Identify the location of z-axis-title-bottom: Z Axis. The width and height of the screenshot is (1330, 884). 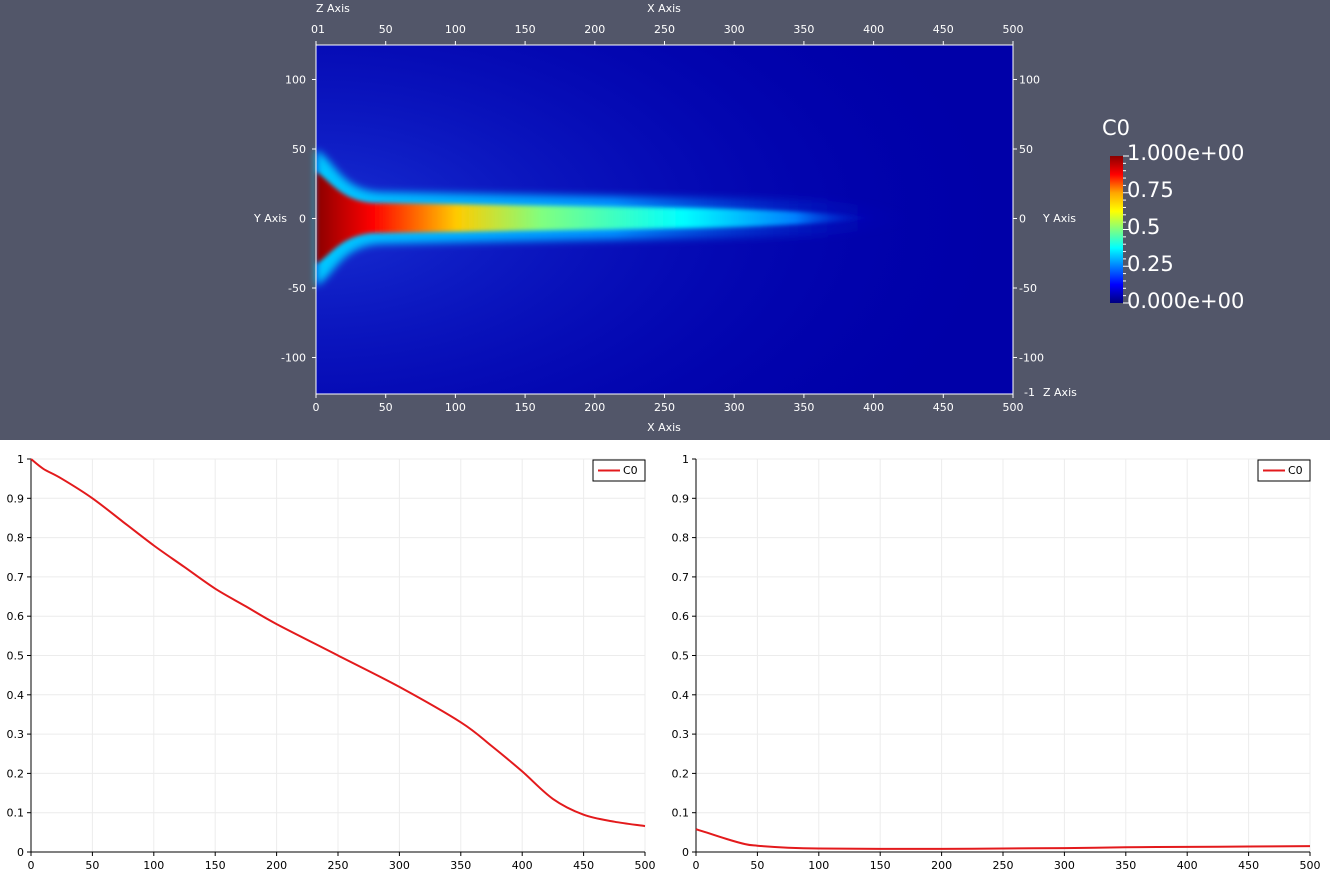
(1060, 392).